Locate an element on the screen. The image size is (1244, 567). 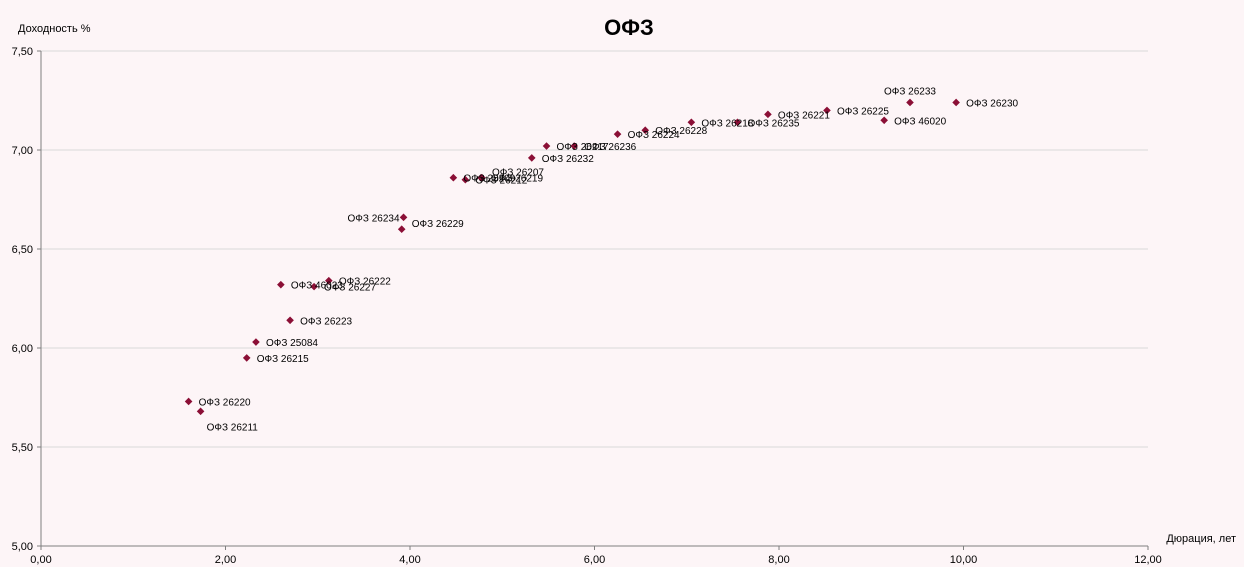
data-label: ОФЗ 26235 is located at coordinates (773, 123).